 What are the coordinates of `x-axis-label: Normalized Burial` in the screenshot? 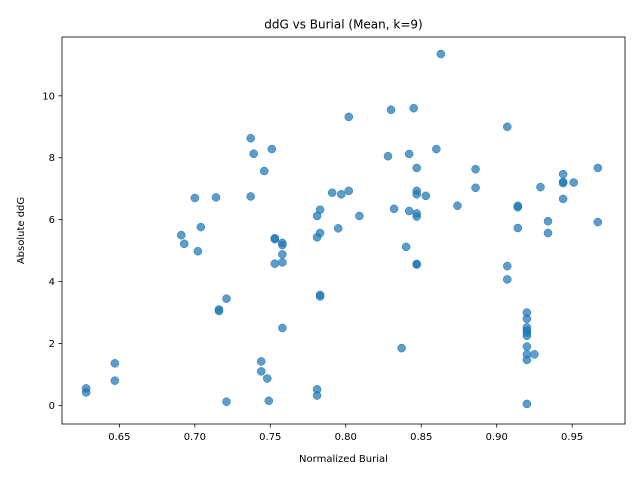 It's located at (343, 459).